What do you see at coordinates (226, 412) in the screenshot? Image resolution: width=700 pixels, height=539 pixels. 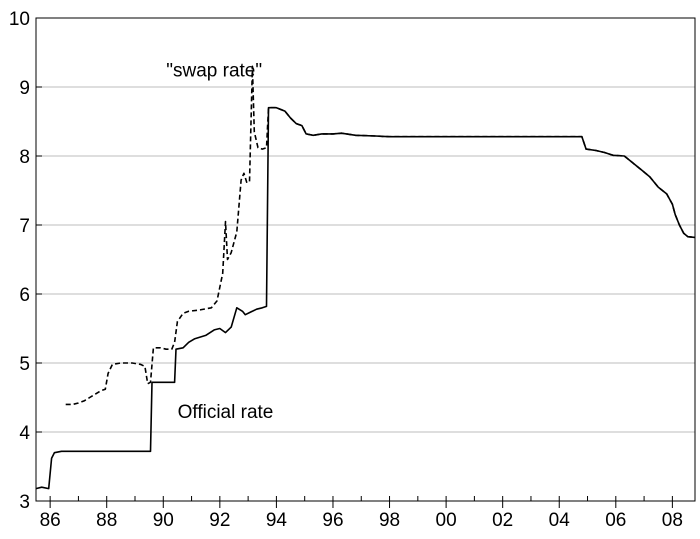 I see `annotation-official-rate: Official rate` at bounding box center [226, 412].